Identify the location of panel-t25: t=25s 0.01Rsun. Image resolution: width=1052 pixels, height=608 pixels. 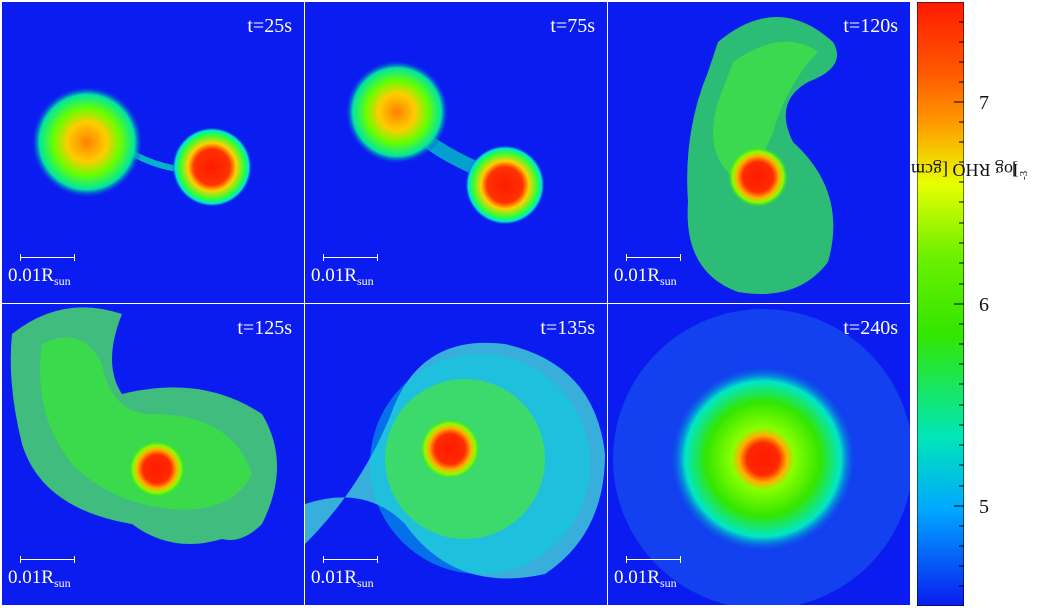
(153, 153).